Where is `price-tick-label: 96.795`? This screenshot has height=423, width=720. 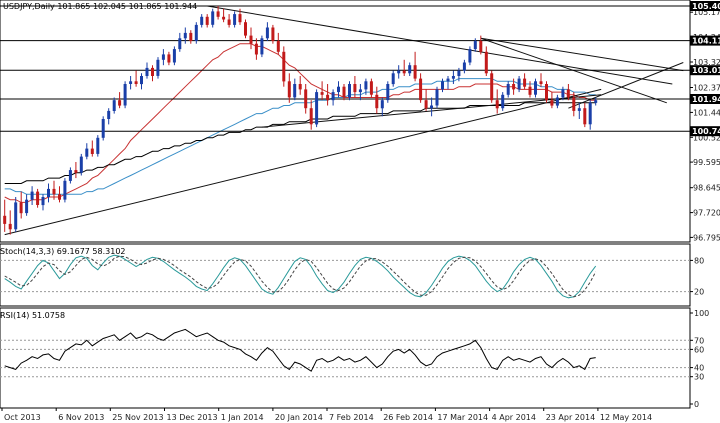
price-tick-label: 96.795 is located at coordinates (706, 237).